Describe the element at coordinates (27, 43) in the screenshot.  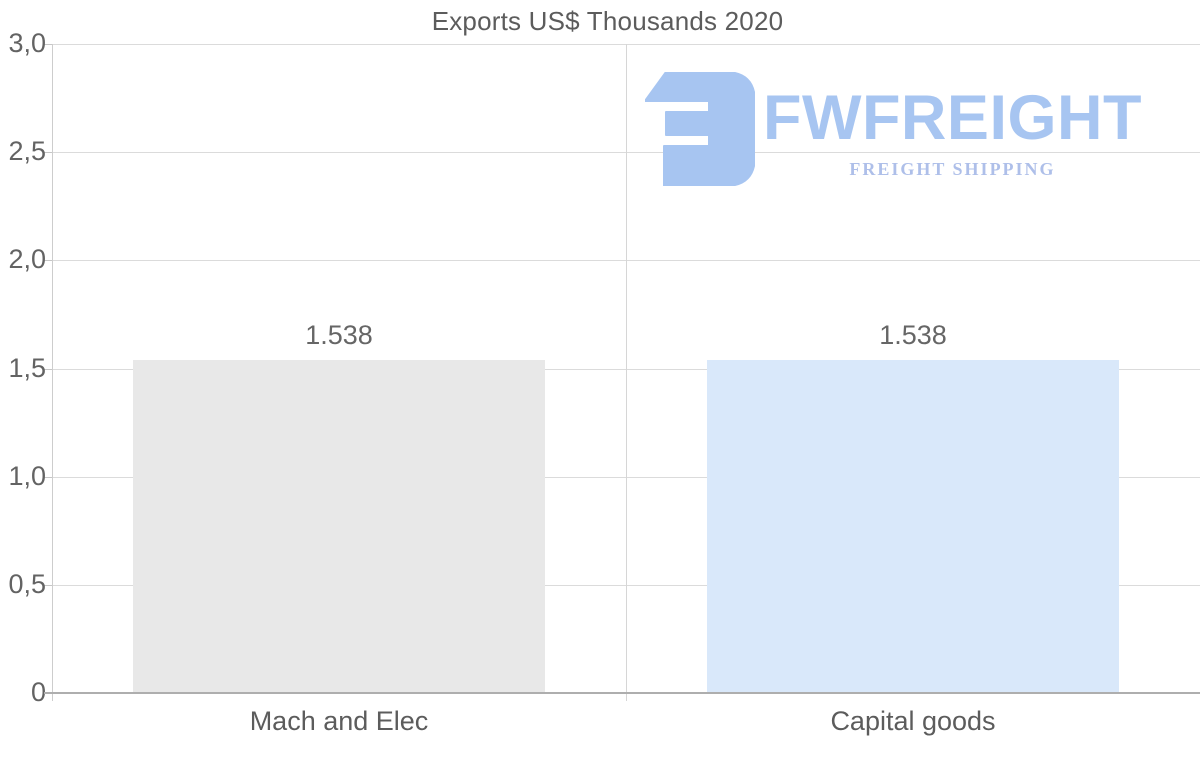
I see `y-axis-label: 3,0` at that location.